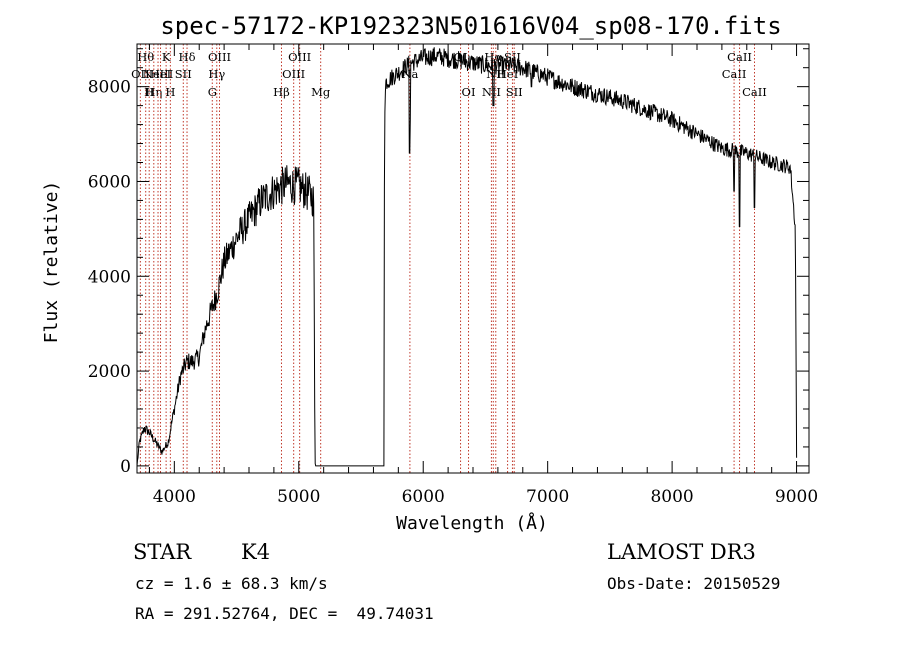 This screenshot has width=900, height=649. What do you see at coordinates (166, 57) in the screenshot?
I see `line-label: K` at bounding box center [166, 57].